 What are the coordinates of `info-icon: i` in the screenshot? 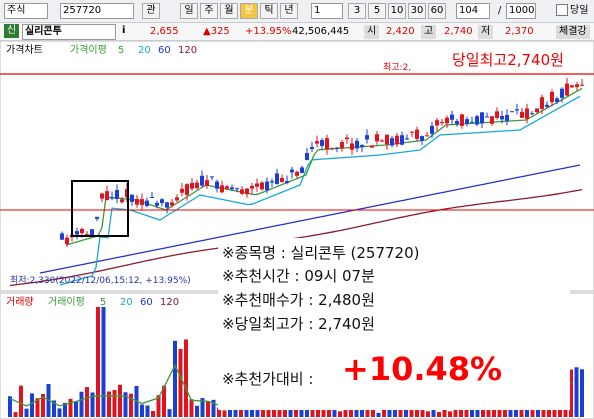 It's located at (124, 30).